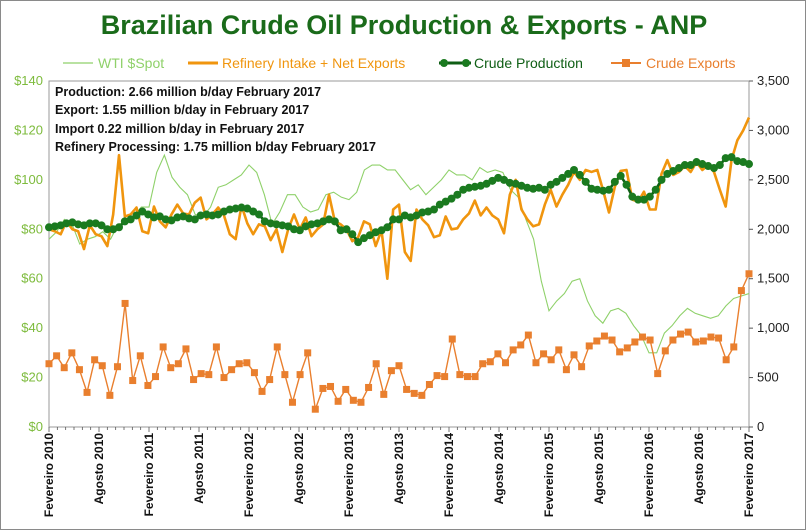  I want to click on y-left-tick-label: $20, so click(32, 377).